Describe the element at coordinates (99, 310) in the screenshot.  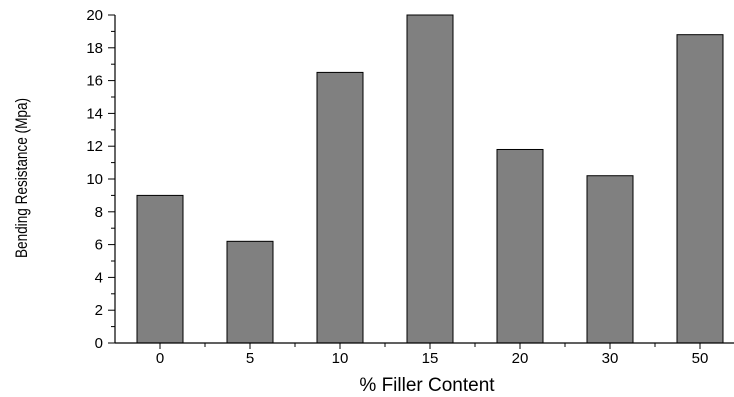
I see `y-tick-label-2: 2` at that location.